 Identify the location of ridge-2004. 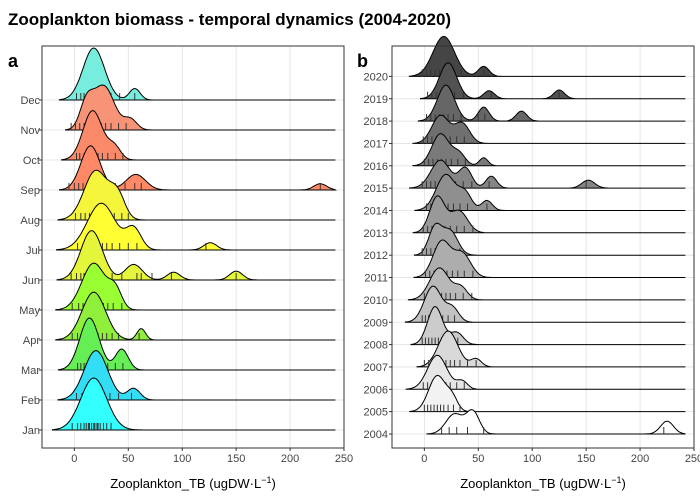
(556, 422).